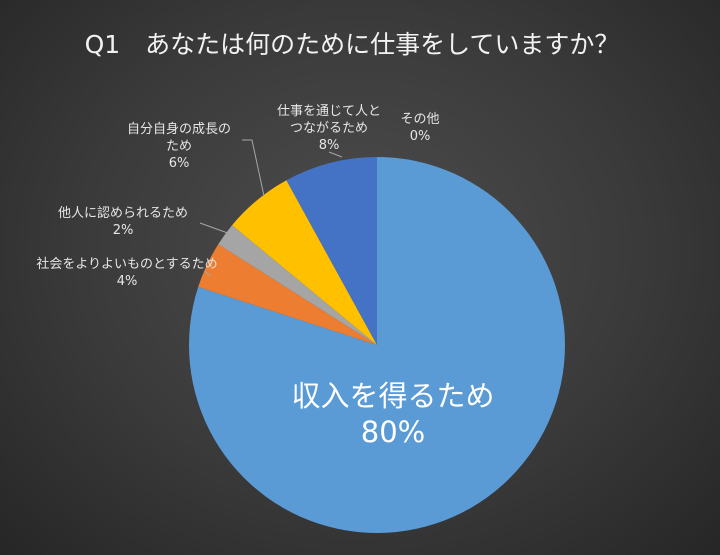 The height and width of the screenshot is (555, 720). I want to click on slice-label-s0-line-0: 収入を得るため, so click(392, 396).